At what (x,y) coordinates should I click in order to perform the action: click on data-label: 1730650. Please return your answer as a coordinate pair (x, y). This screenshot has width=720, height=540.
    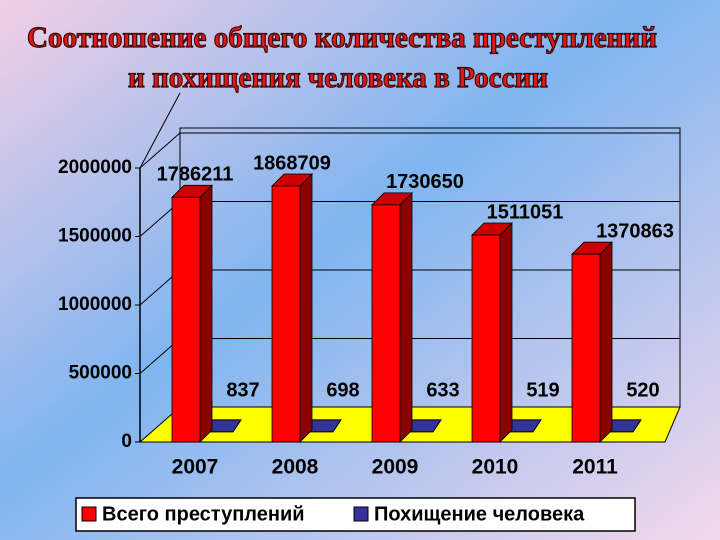
    Looking at the image, I should click on (425, 182).